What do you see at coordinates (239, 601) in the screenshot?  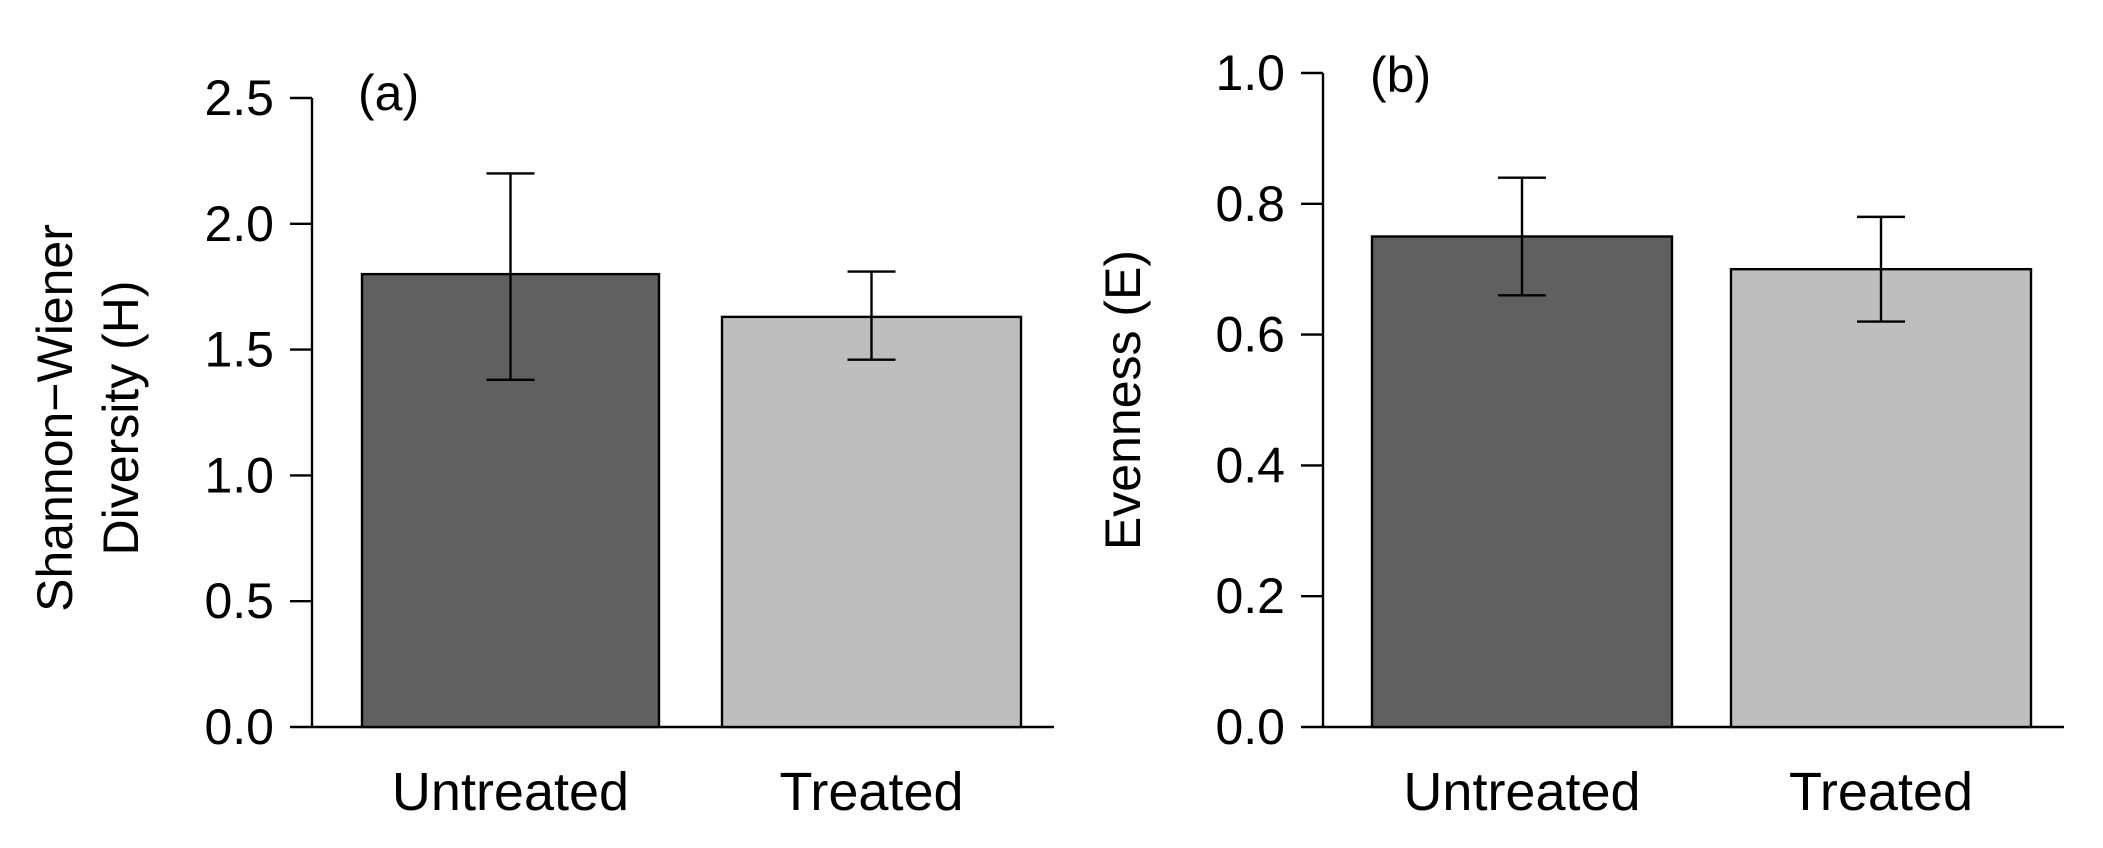 I see `panel-a-y-tick-label: 0.5` at bounding box center [239, 601].